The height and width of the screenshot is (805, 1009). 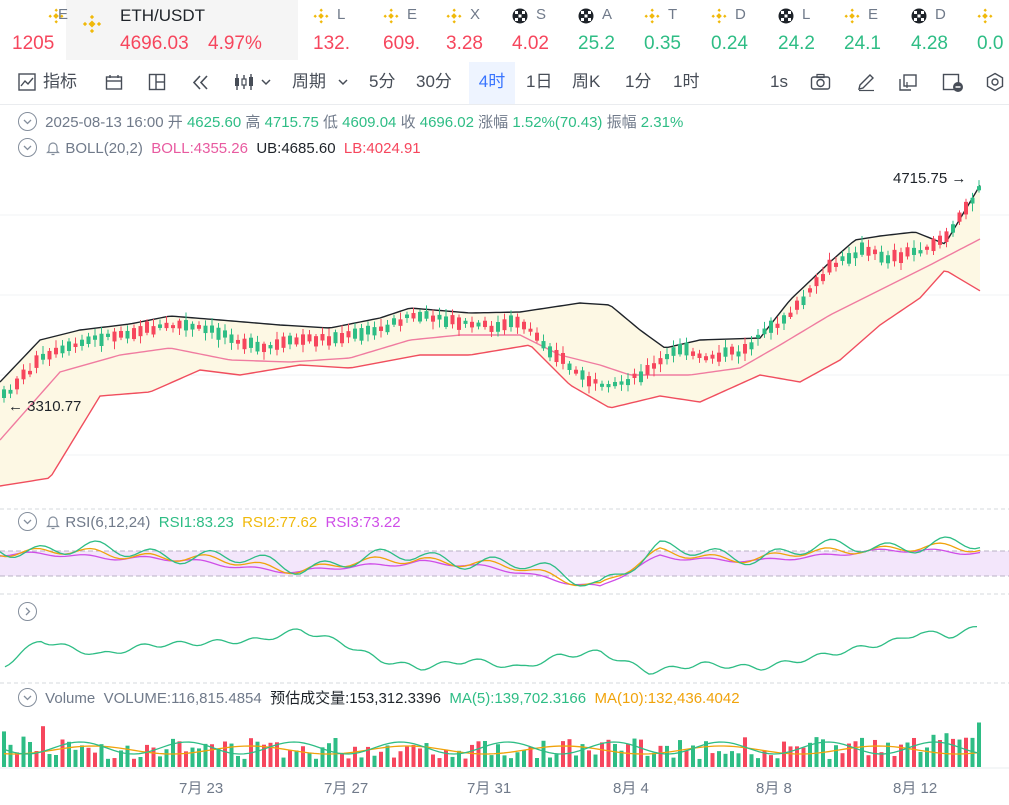 What do you see at coordinates (993, 31) in the screenshot?
I see `ticker-item: 0.0` at bounding box center [993, 31].